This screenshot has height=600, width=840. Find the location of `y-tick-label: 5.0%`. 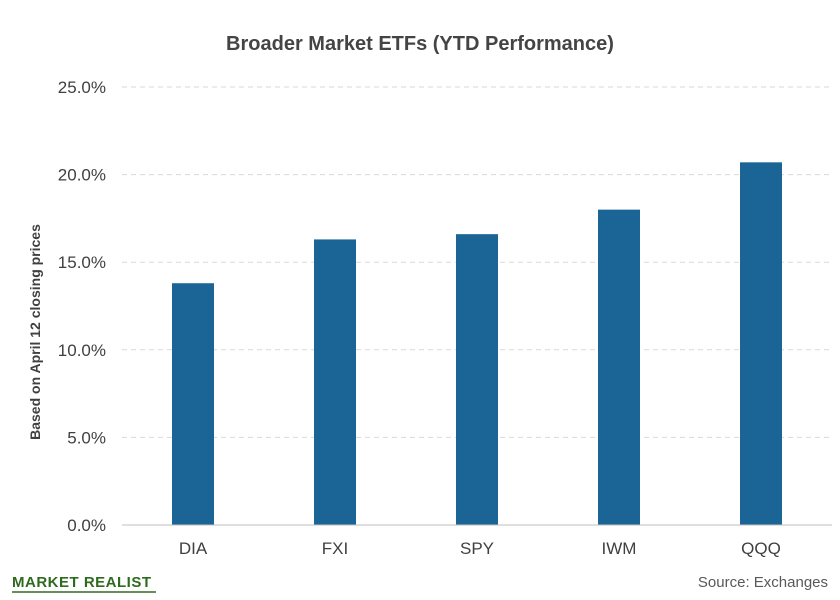

y-tick-label: 5.0% is located at coordinates (86, 437).